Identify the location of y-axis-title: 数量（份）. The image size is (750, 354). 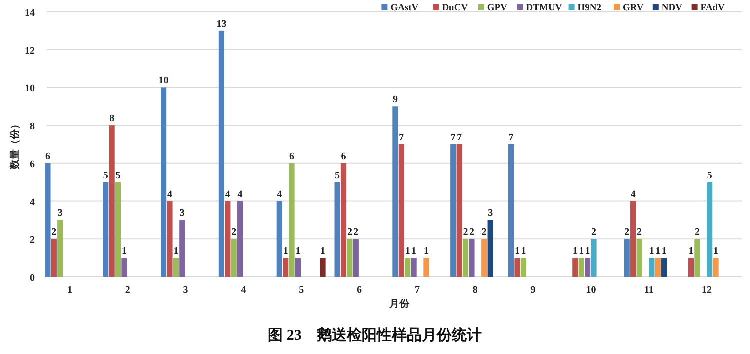
(15, 145).